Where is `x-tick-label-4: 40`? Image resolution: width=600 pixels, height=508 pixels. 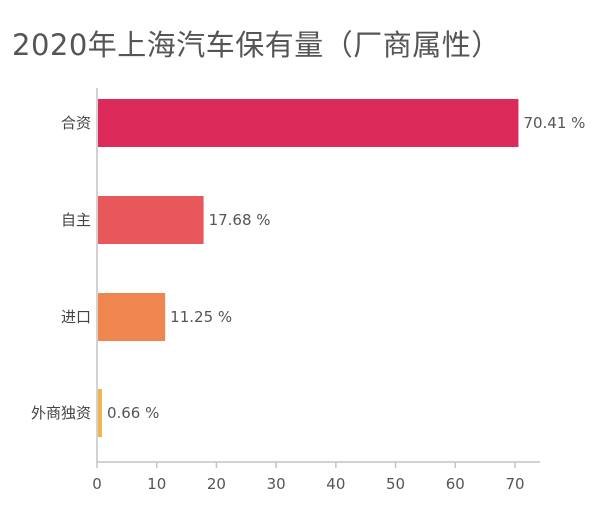
x-tick-label-4: 40 is located at coordinates (335, 484).